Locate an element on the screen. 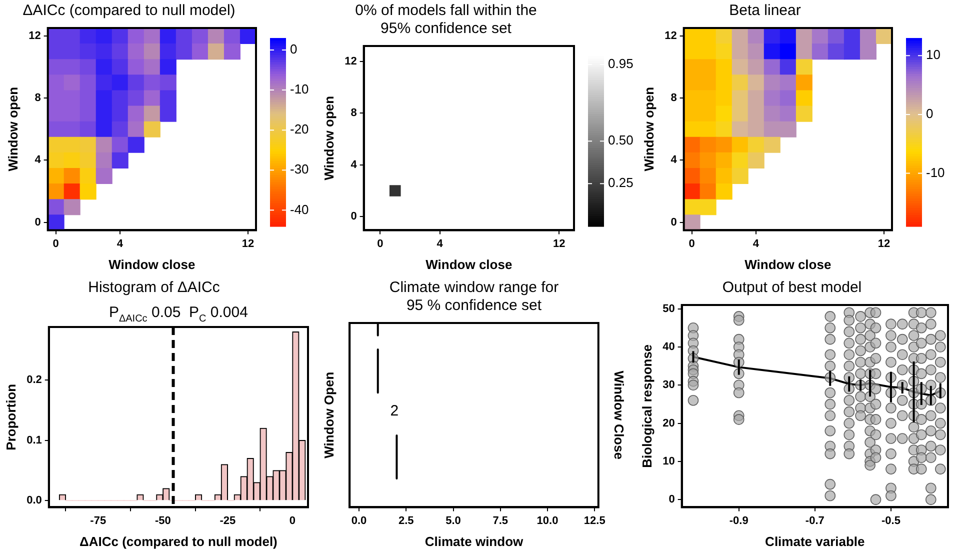 The height and width of the screenshot is (554, 956). chart-title: Output of best model is located at coordinates (792, 287).